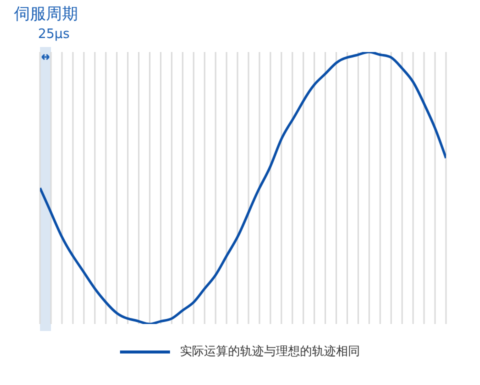 This screenshot has width=480, height=385. Describe the element at coordinates (270, 351) in the screenshot. I see `legend-label: 实际运算的轨迹与理想的轨迹相同` at that location.